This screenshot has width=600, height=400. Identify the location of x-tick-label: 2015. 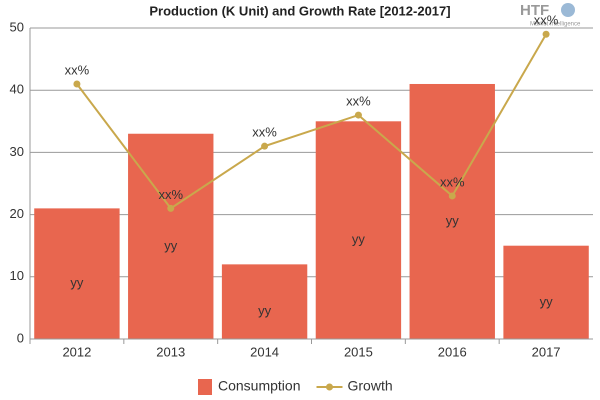
(358, 351).